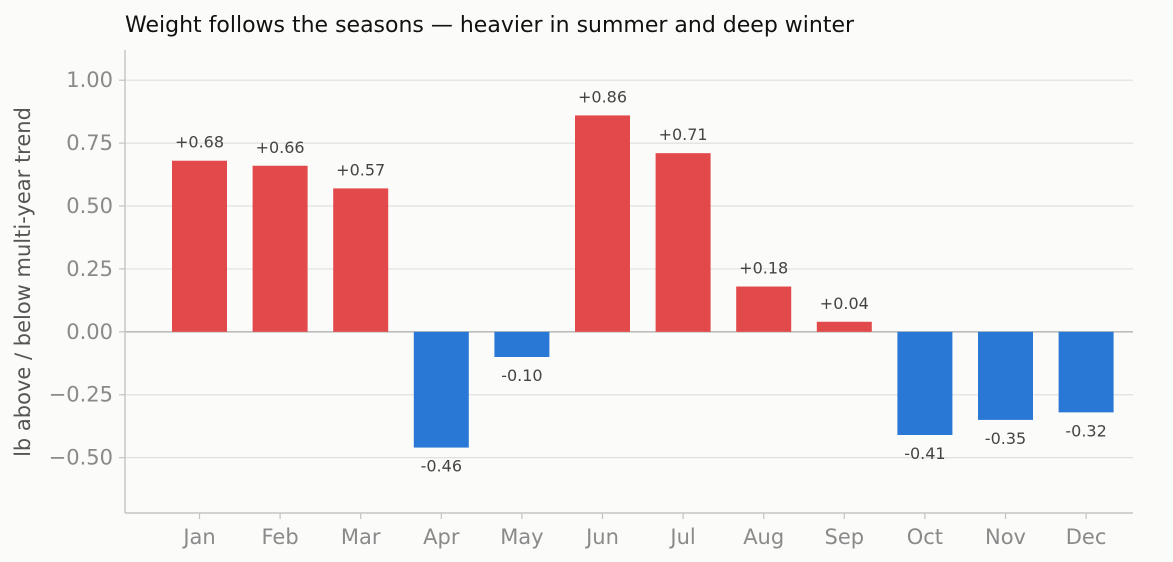 This screenshot has height=562, width=1173. What do you see at coordinates (681, 537) in the screenshot?
I see `x-tick-label: Jul` at bounding box center [681, 537].